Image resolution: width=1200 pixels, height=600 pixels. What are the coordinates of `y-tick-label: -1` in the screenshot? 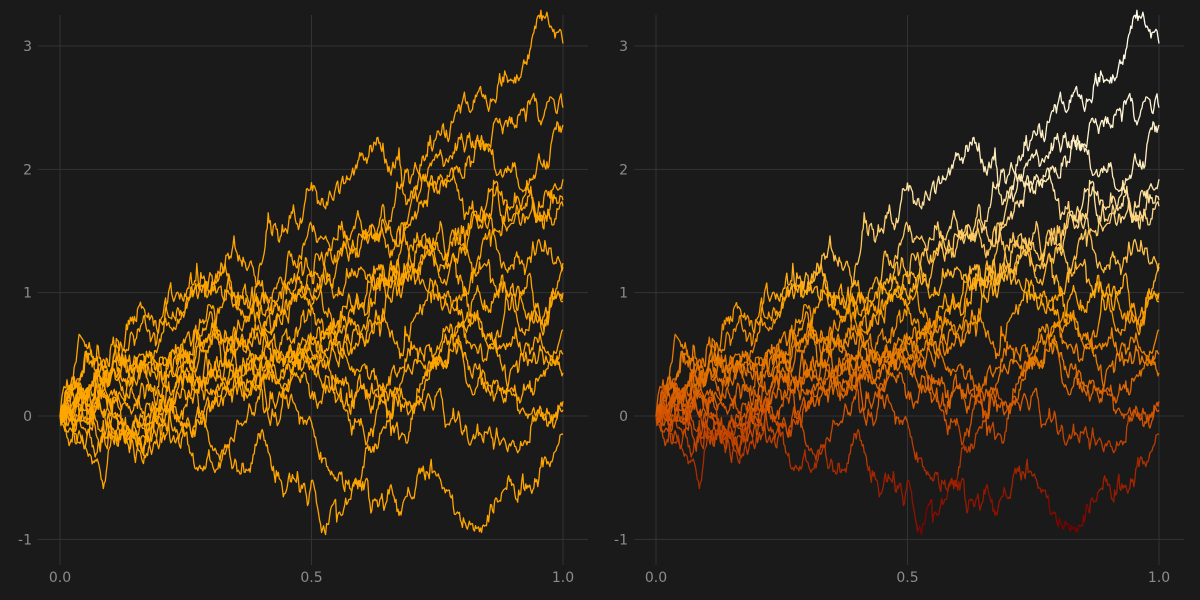 It's located at (25, 540).